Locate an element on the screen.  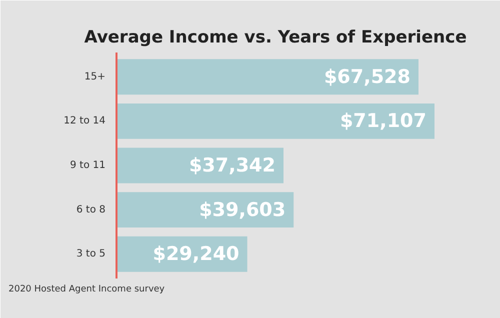
chart-title: Average Income vs. Years of Experience is located at coordinates (275, 38).